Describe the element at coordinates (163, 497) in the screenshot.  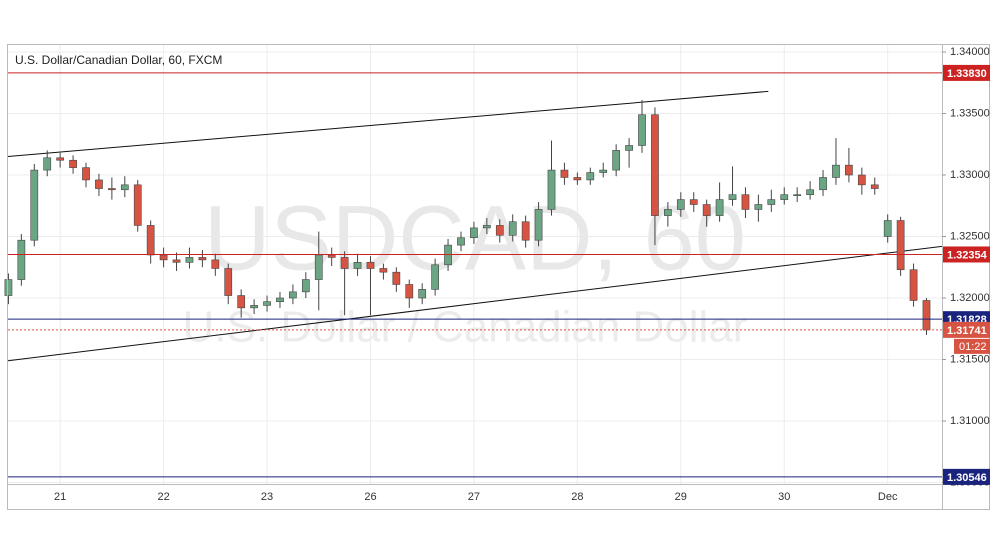
I see `x-tick-label: 22` at that location.